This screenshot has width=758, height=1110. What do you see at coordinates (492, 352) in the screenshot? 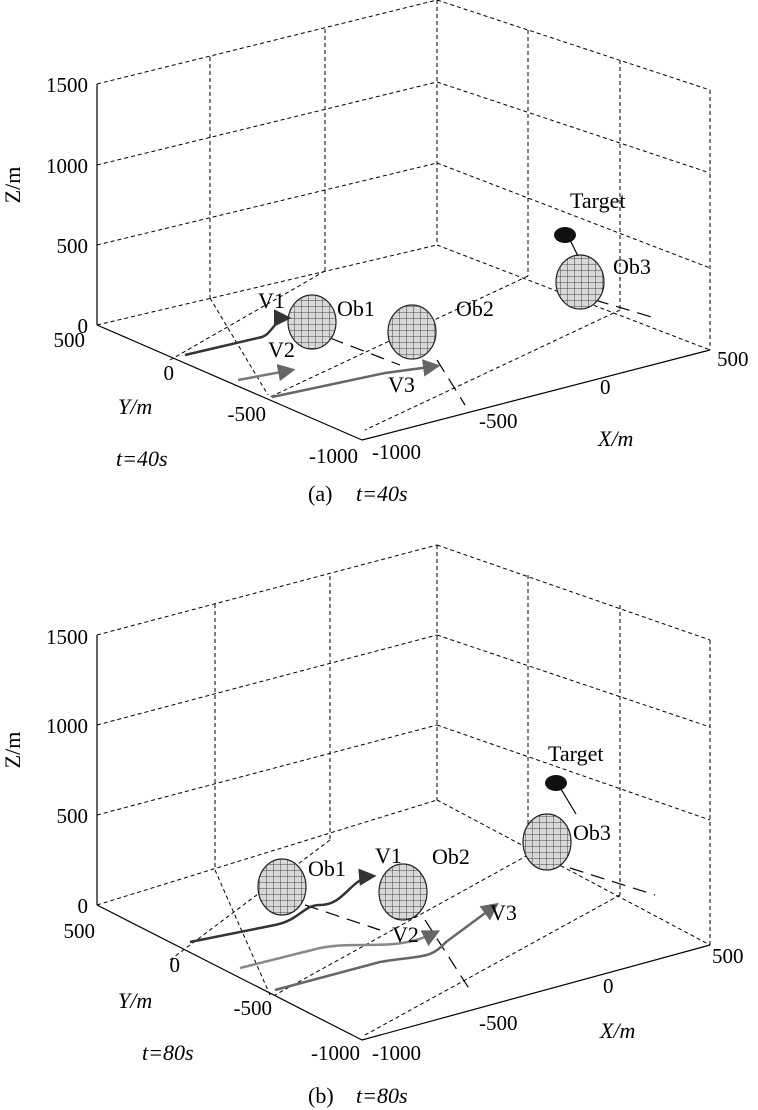
I see `panel-a-planned-paths` at bounding box center [492, 352].